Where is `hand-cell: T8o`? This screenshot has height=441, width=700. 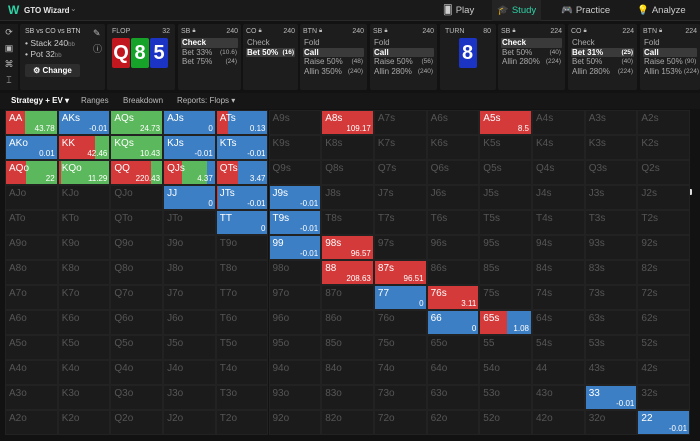
hand-cell: T8o is located at coordinates (242, 272).